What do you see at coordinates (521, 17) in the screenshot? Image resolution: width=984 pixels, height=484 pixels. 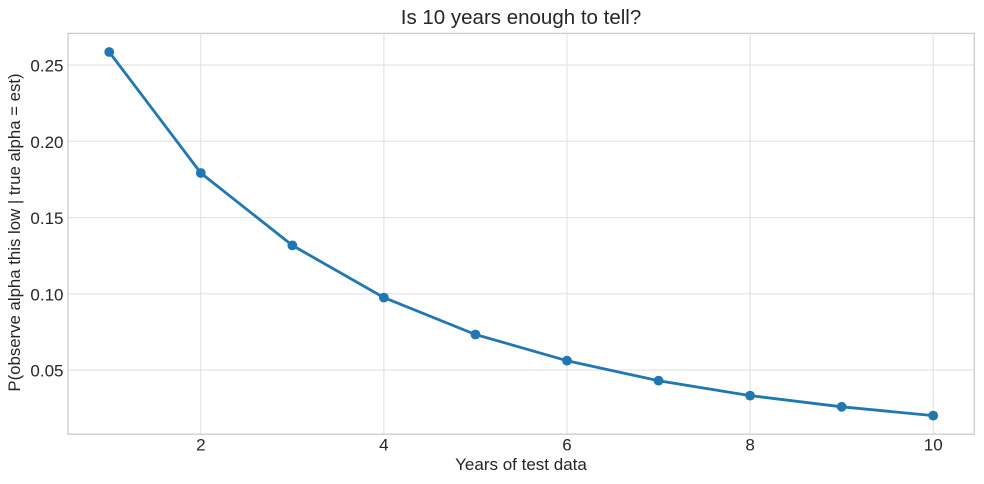 I see `svg-text: Is 10 years enough to tell?` at bounding box center [521, 17].